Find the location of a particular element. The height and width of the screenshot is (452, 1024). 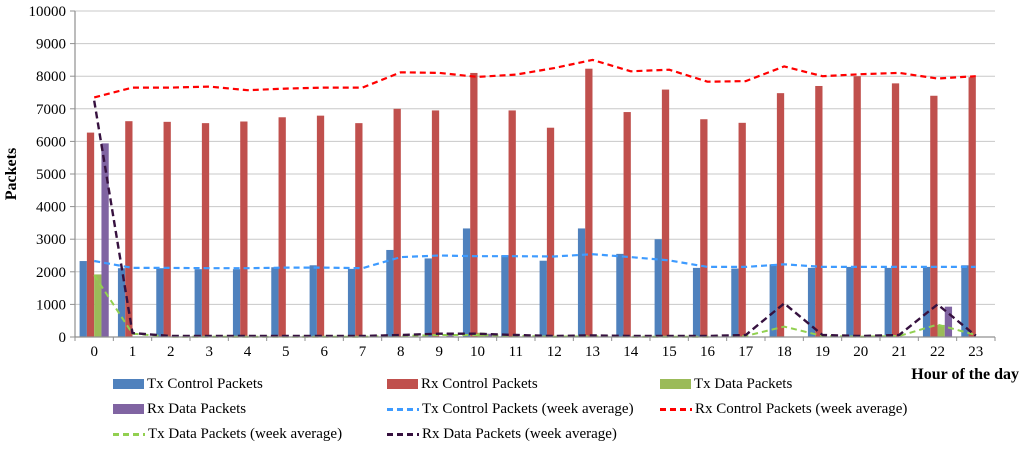

legend-rx-data-packets-week-average: Rx Data Packets (week average) is located at coordinates (502, 434).